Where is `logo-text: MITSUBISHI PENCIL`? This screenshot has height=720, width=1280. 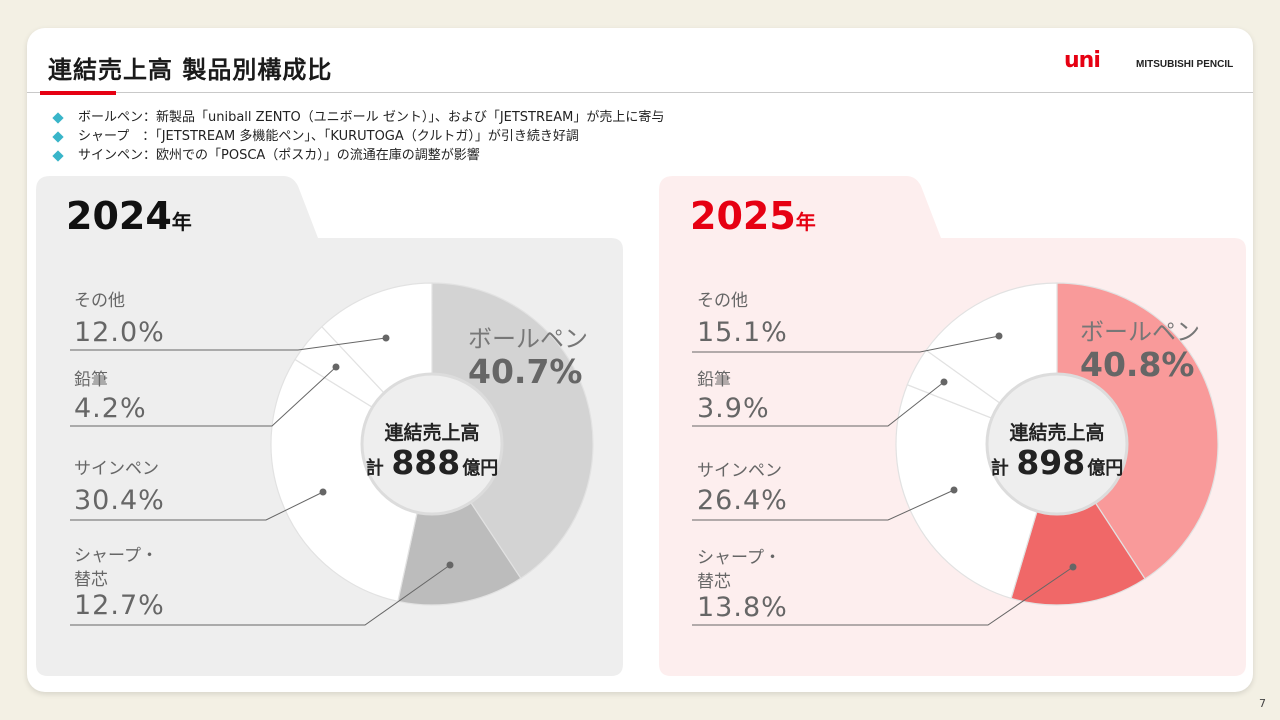
logo-text: MITSUBISHI PENCIL is located at coordinates (1185, 64).